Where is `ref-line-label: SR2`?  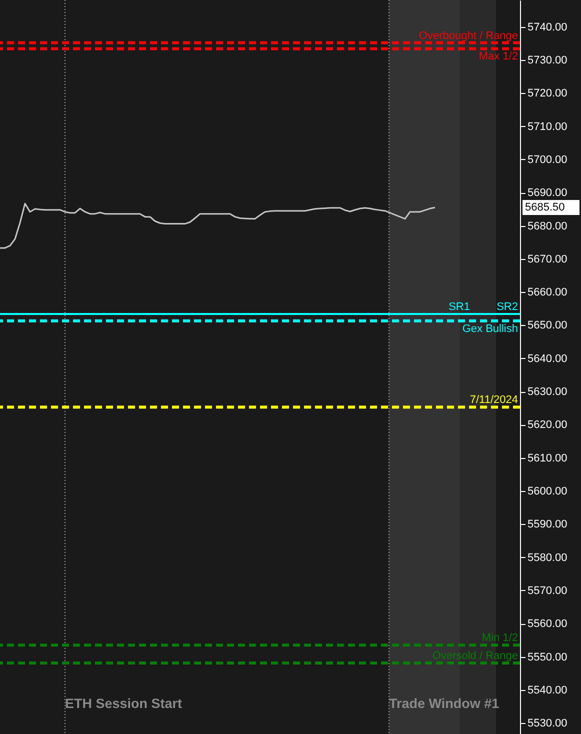
ref-line-label: SR2 is located at coordinates (507, 306).